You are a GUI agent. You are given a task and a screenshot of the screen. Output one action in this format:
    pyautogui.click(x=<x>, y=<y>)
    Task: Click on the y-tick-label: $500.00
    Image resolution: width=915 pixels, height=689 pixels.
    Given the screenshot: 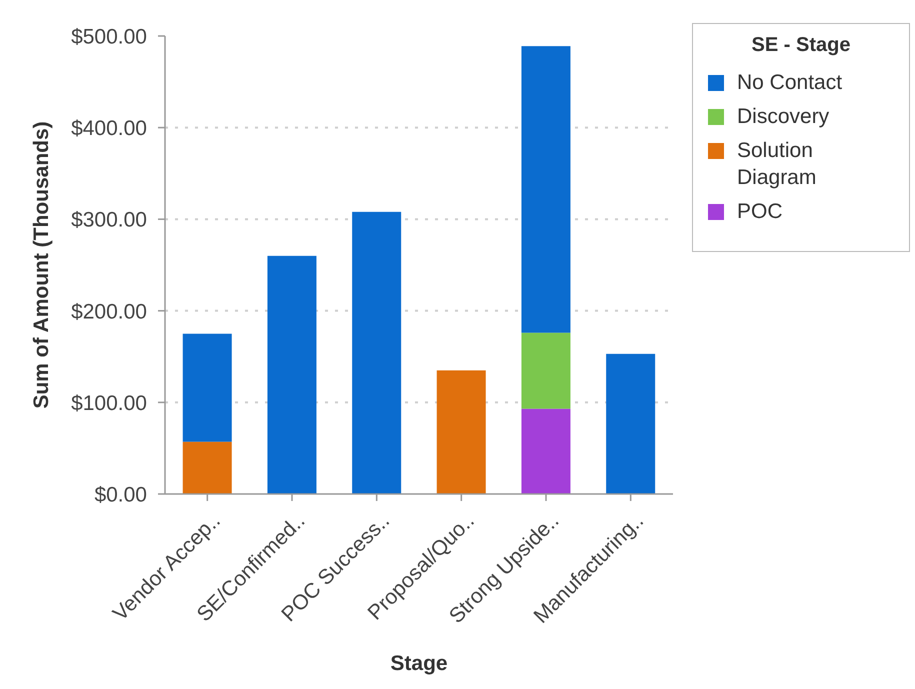 What is the action you would take?
    pyautogui.click(x=109, y=36)
    